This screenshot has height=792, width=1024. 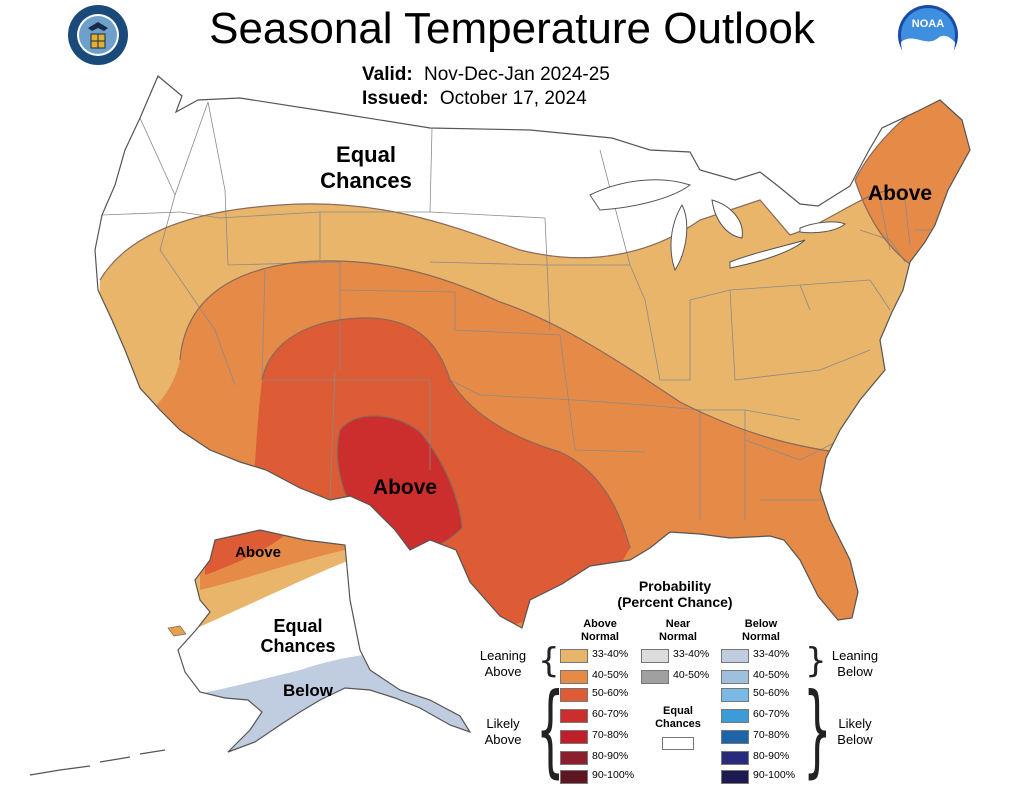 What do you see at coordinates (678, 637) in the screenshot?
I see `legend-col-near-line2: Normal` at bounding box center [678, 637].